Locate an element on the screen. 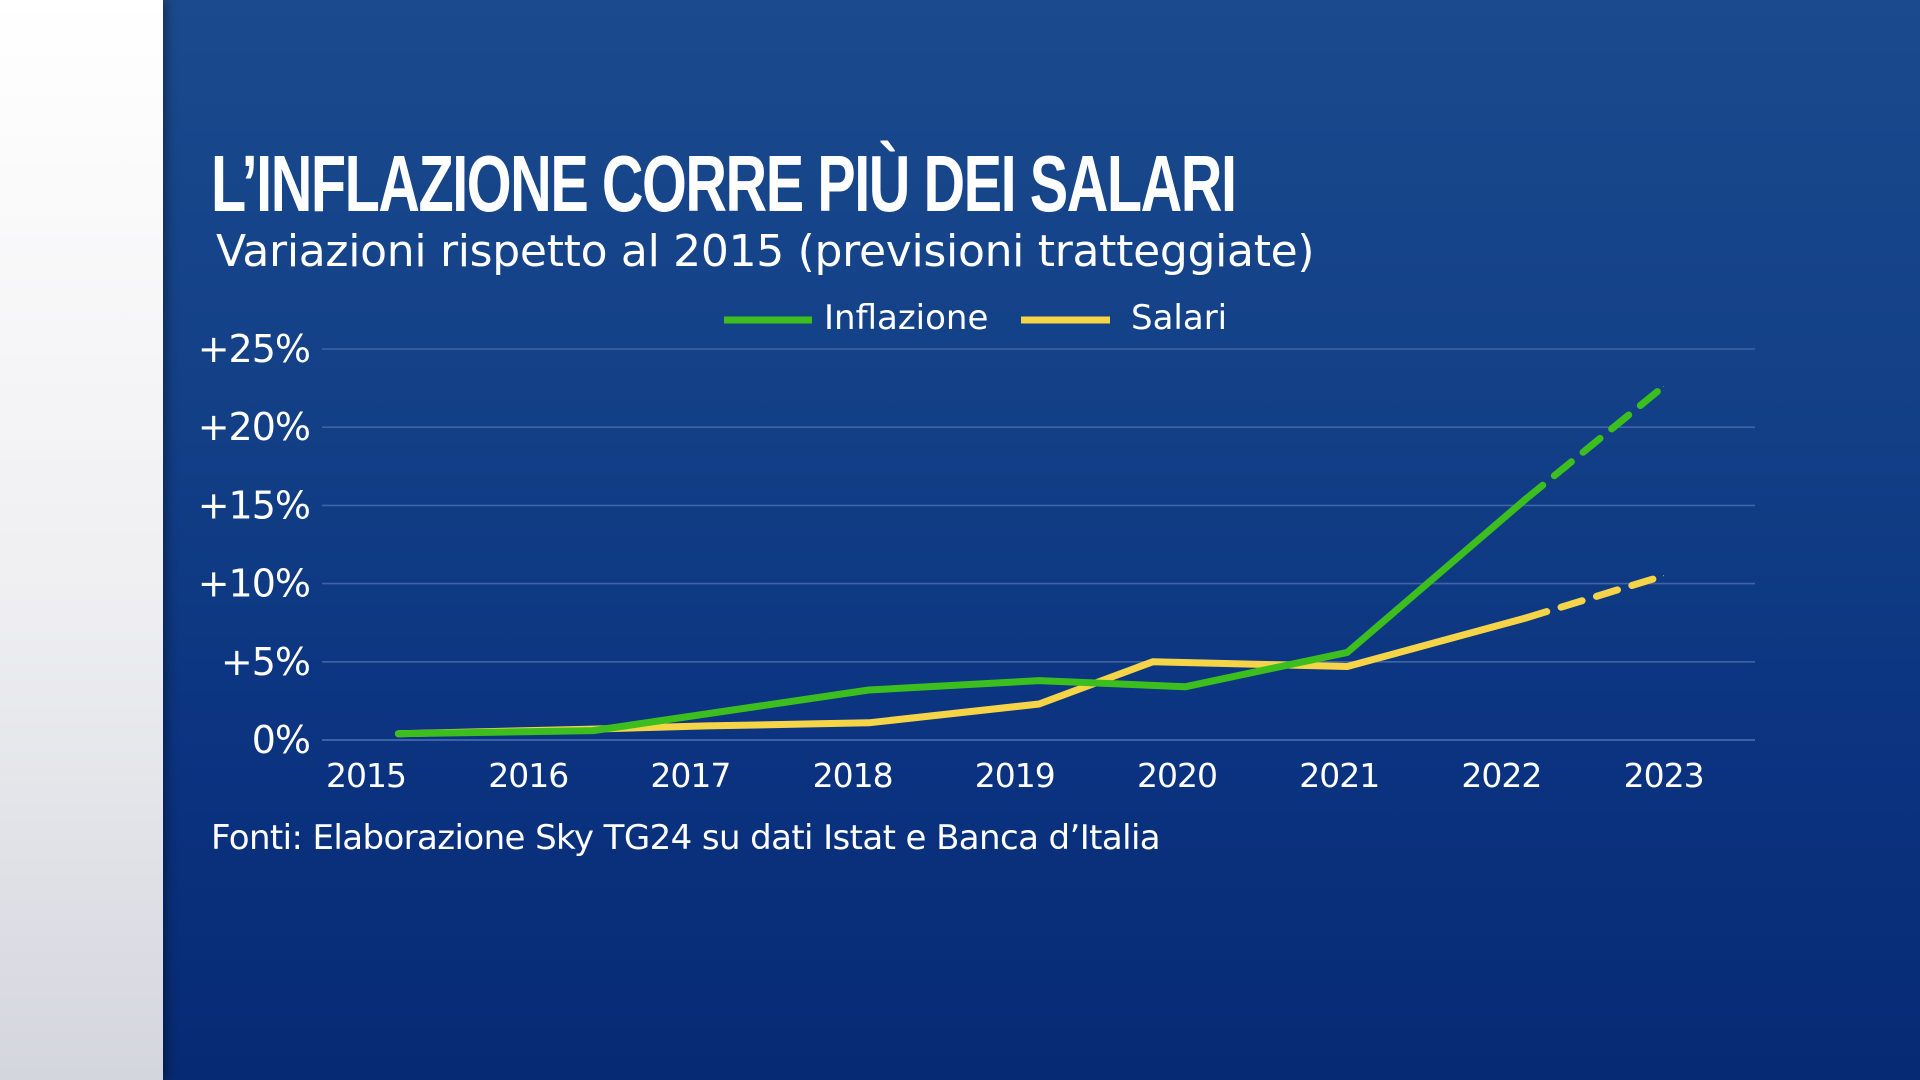 The image size is (1920, 1080). y-tick-label: +5% is located at coordinates (265, 662).